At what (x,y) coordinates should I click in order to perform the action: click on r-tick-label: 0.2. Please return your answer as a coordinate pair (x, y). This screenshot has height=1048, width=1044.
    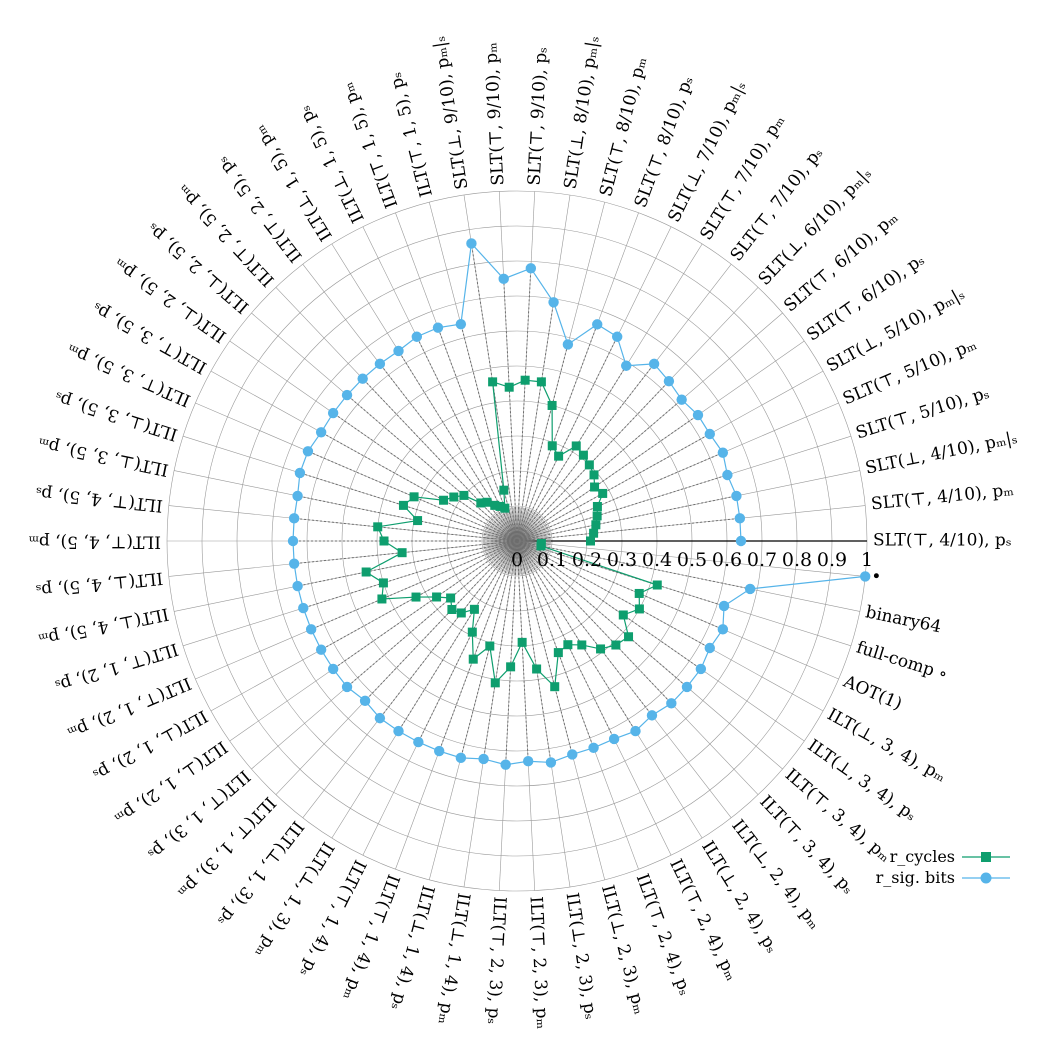
    Looking at the image, I should click on (587, 560).